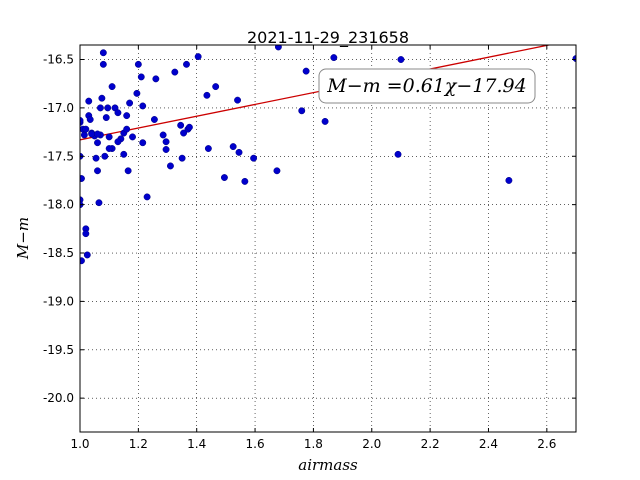 The image size is (640, 480). I want to click on y-axis-label: M−m, so click(23, 238).